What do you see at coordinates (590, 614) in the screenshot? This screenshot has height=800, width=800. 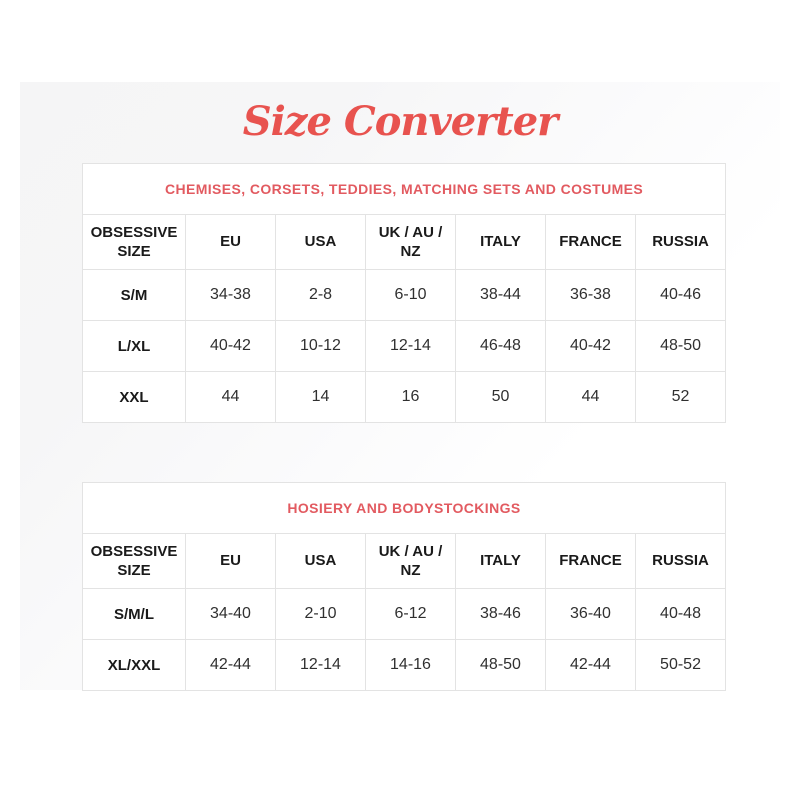 I see `size-value: 36-40` at bounding box center [590, 614].